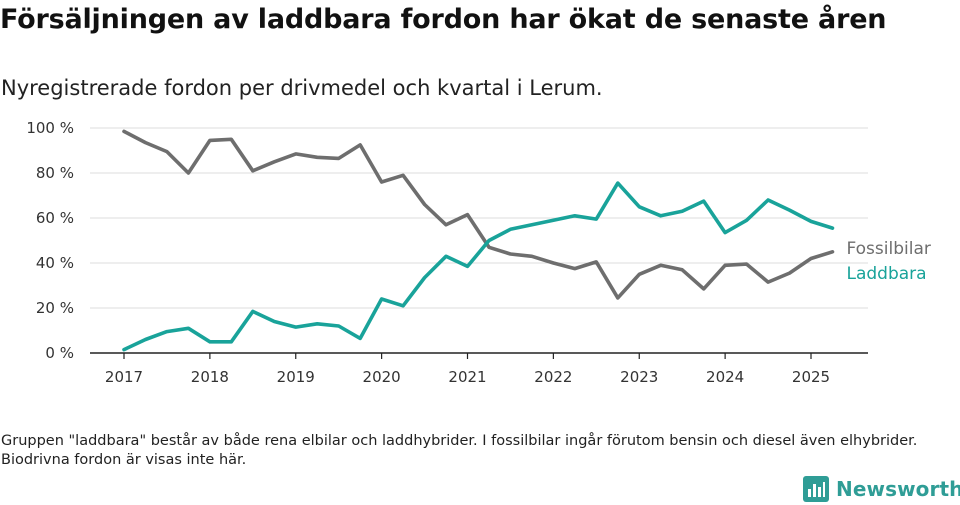 Image resolution: width=960 pixels, height=505 pixels. I want to click on y-tick-label: 80 %, so click(55, 173).